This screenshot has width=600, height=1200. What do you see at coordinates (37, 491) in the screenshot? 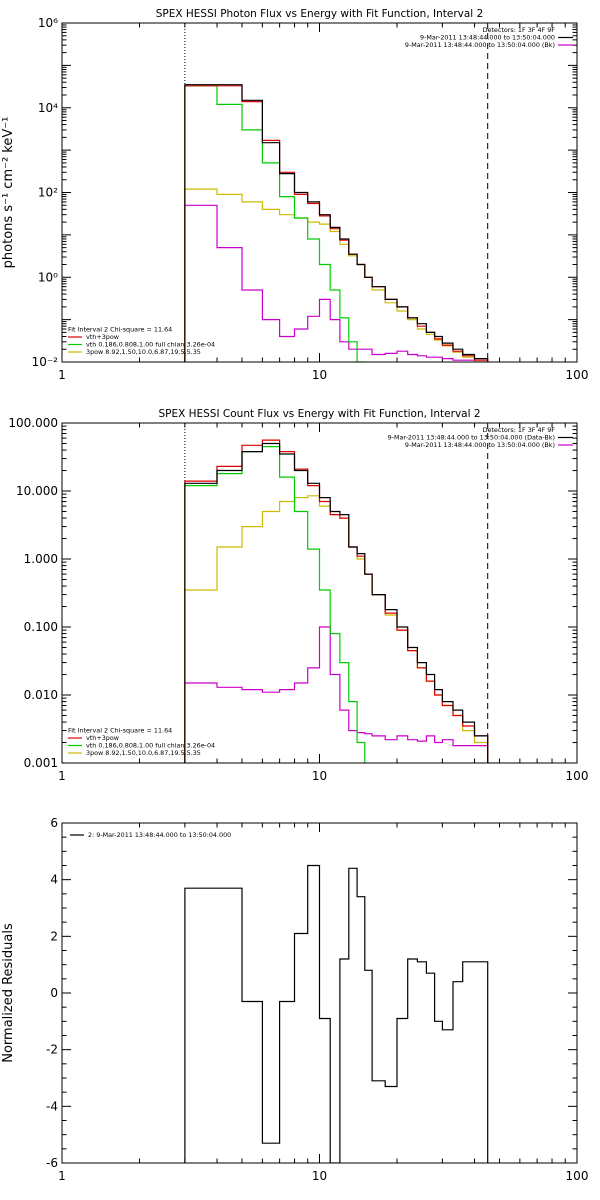
I see `y-tick-label: 10.000` at bounding box center [37, 491].